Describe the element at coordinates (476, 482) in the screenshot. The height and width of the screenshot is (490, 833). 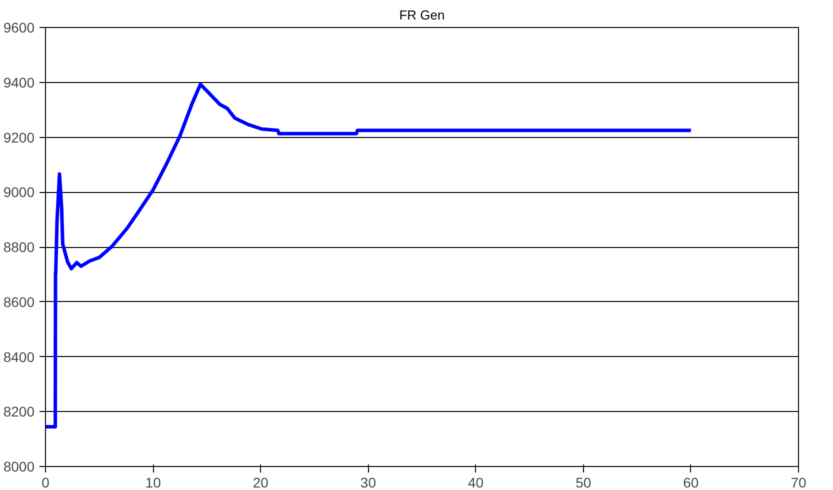
I see `x-tick-label: 40` at that location.